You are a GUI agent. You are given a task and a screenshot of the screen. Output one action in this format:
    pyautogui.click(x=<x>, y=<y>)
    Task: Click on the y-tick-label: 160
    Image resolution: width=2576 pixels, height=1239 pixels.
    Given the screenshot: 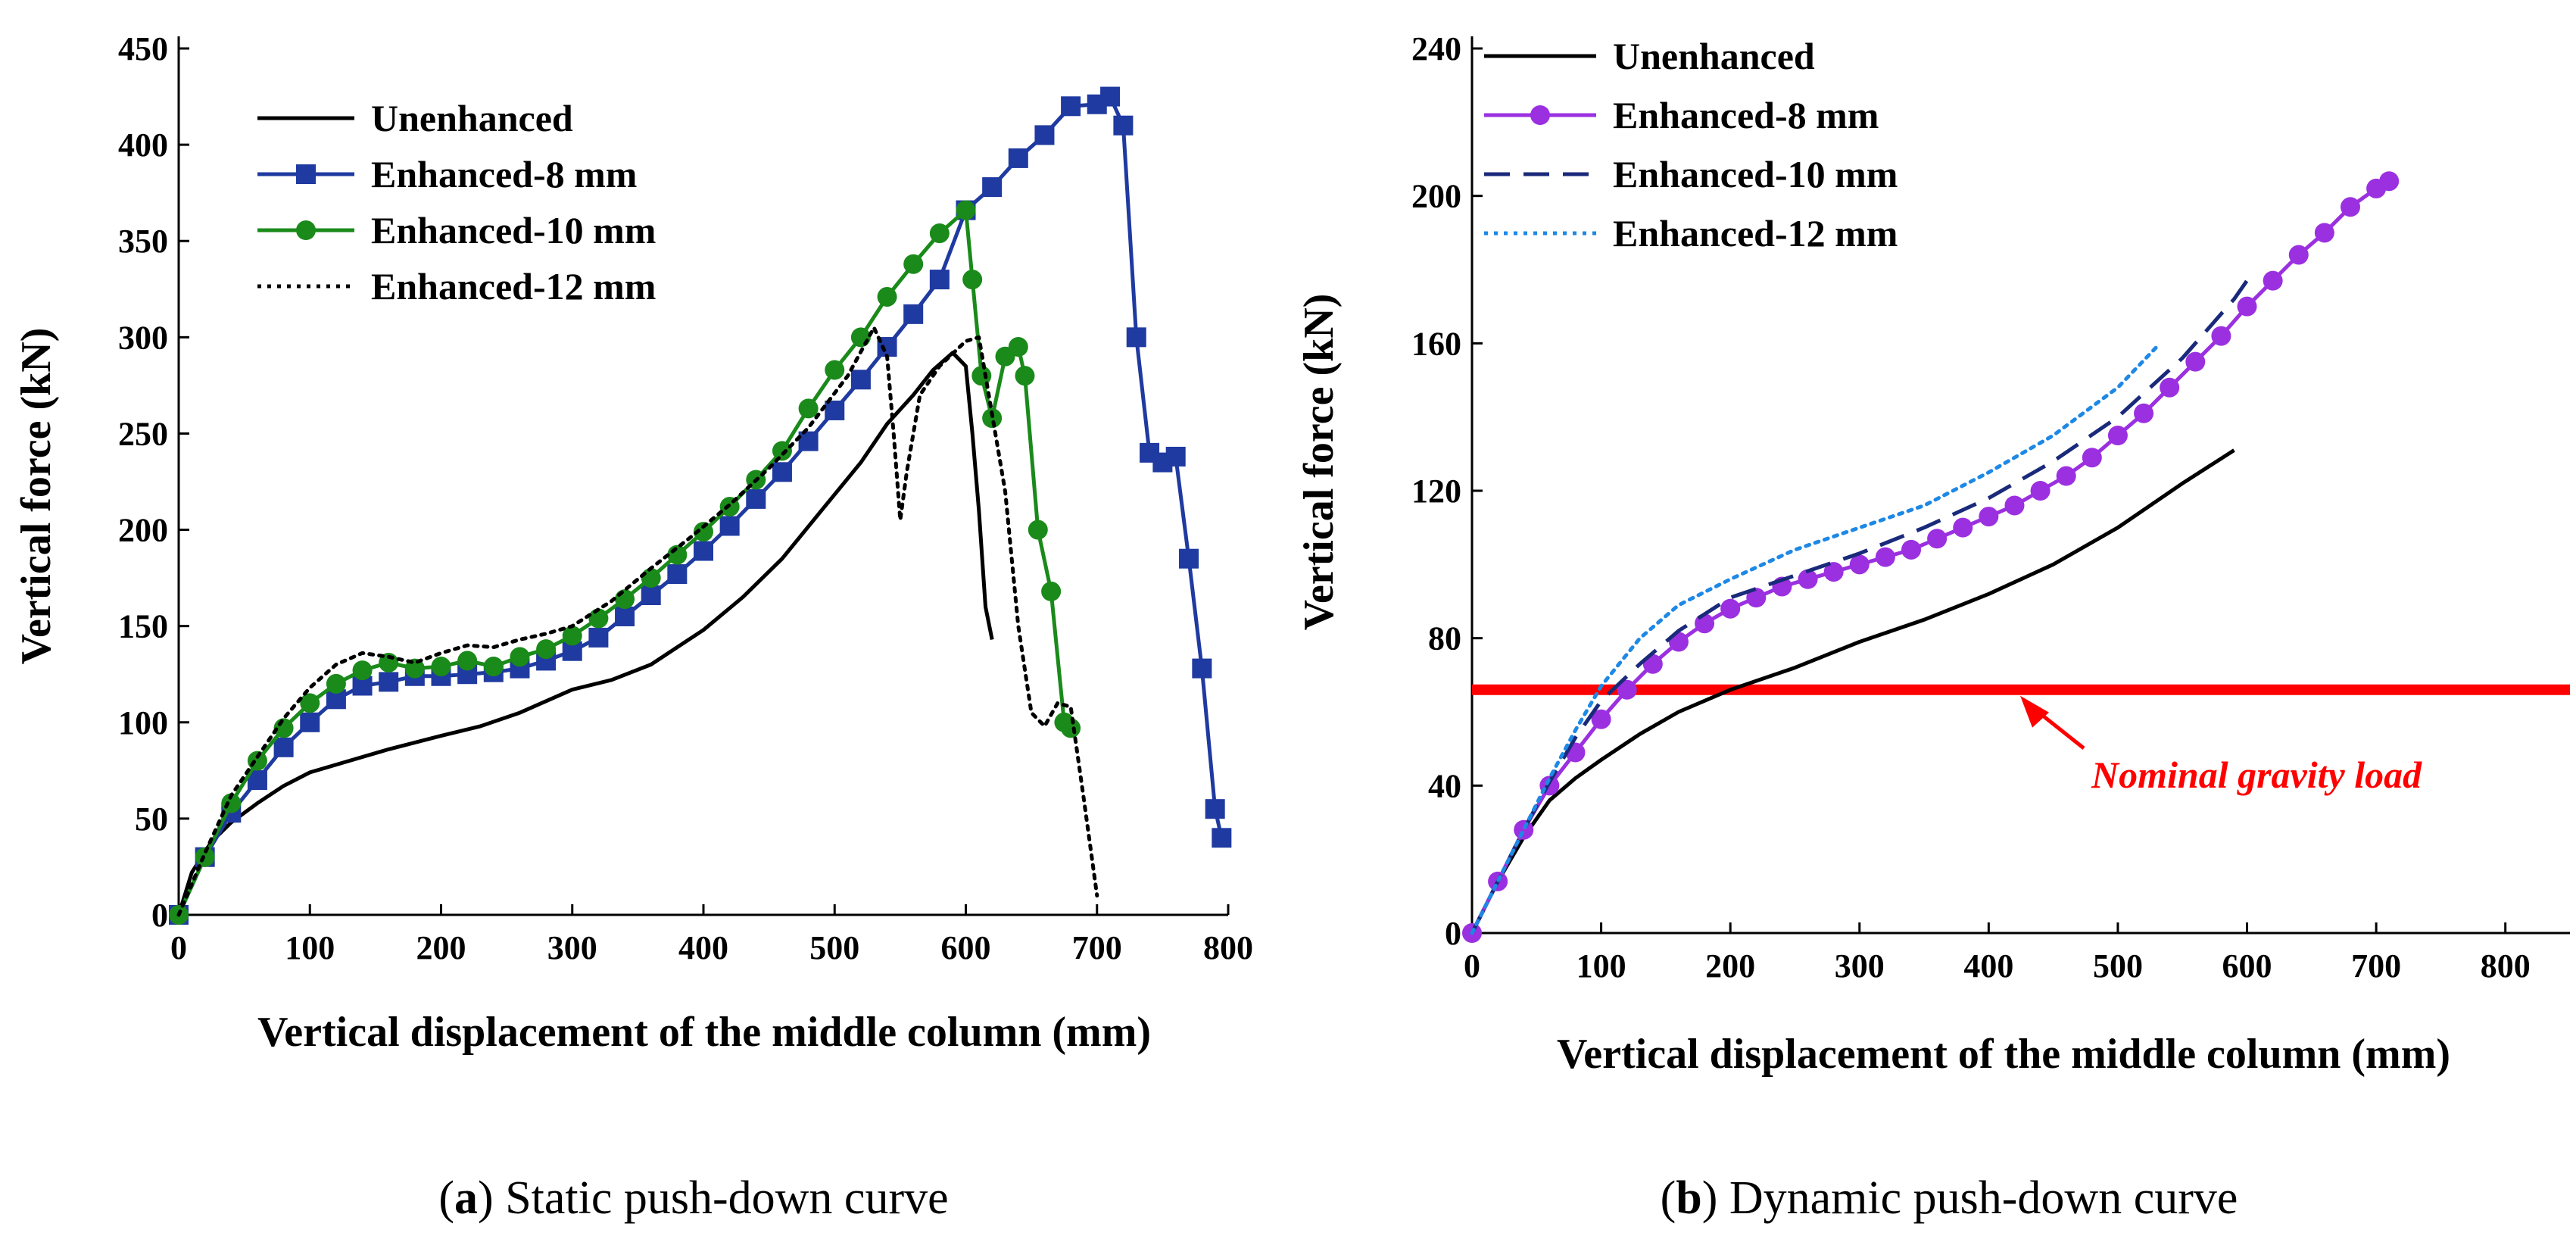 What is the action you would take?
    pyautogui.click(x=1436, y=343)
    